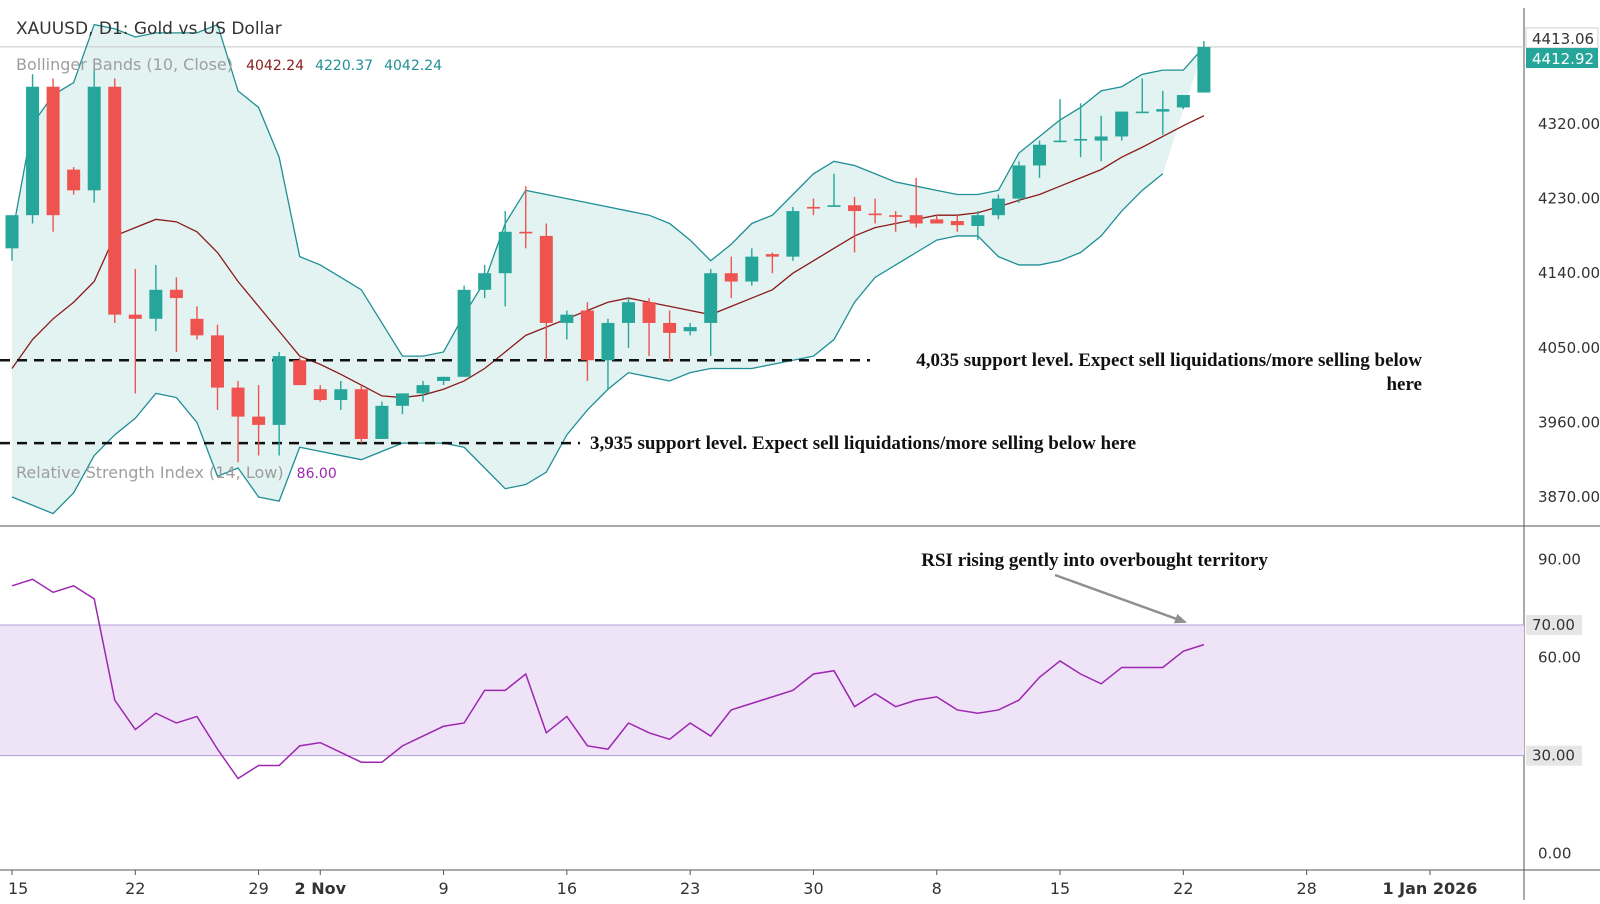  I want to click on rsi-band-label-box, so click(1554, 755).